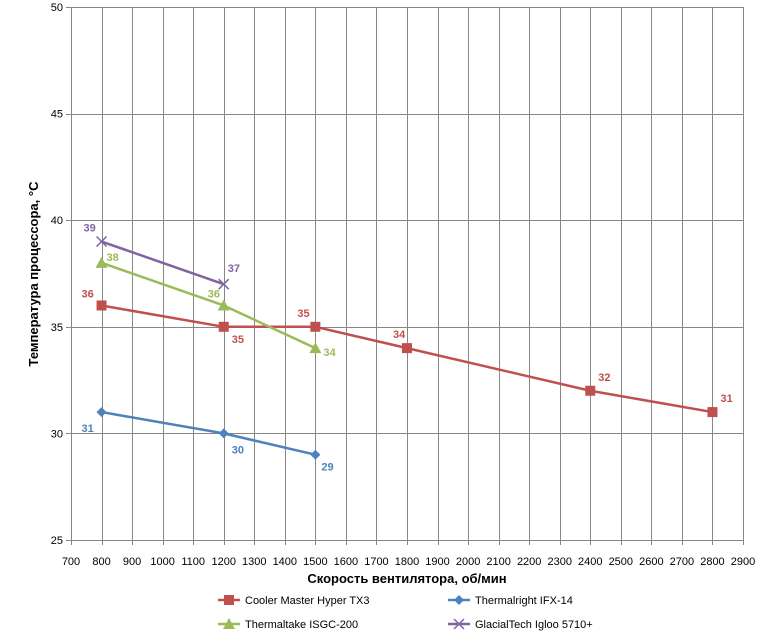  I want to click on x-tick-label: 1800, so click(407, 562).